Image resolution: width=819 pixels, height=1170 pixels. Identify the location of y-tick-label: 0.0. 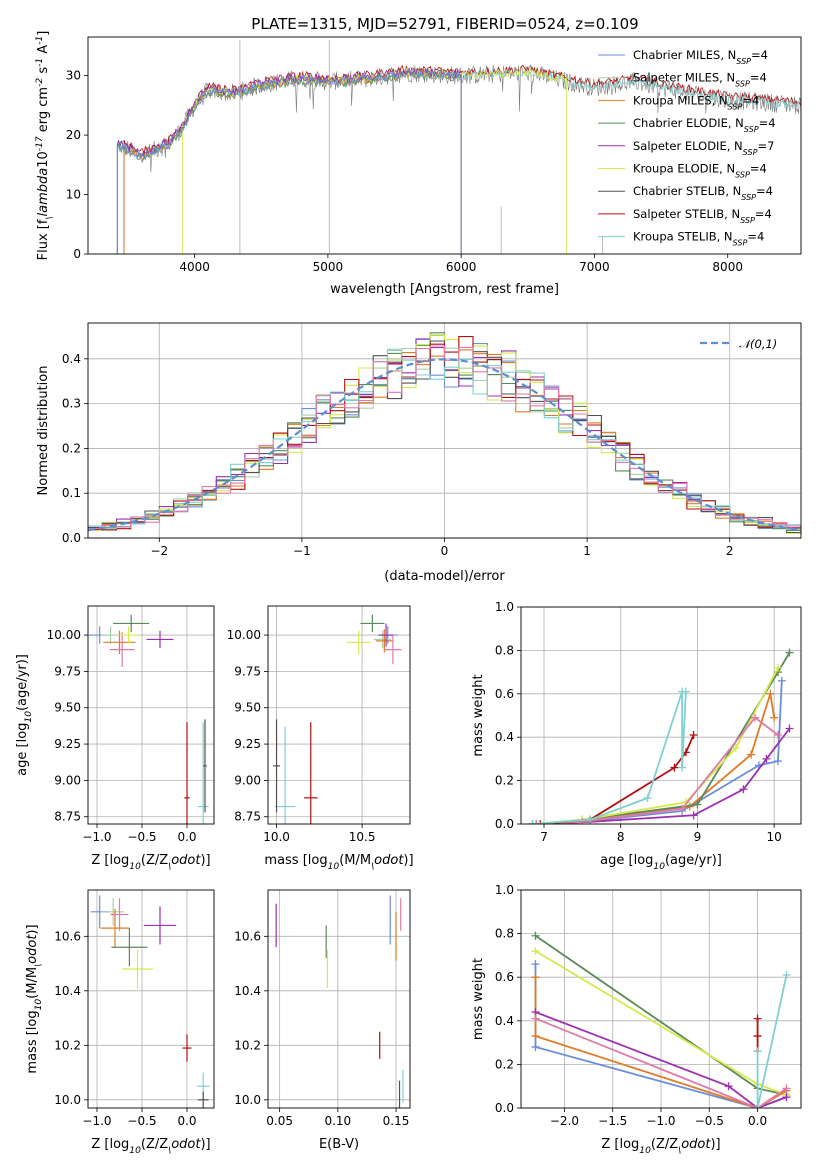
(504, 824).